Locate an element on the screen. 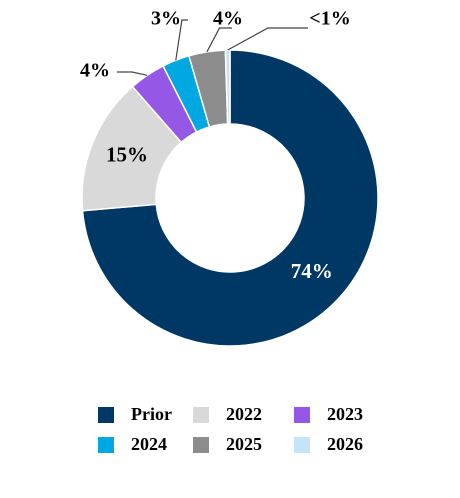  legend-label: 2023 is located at coordinates (345, 414).